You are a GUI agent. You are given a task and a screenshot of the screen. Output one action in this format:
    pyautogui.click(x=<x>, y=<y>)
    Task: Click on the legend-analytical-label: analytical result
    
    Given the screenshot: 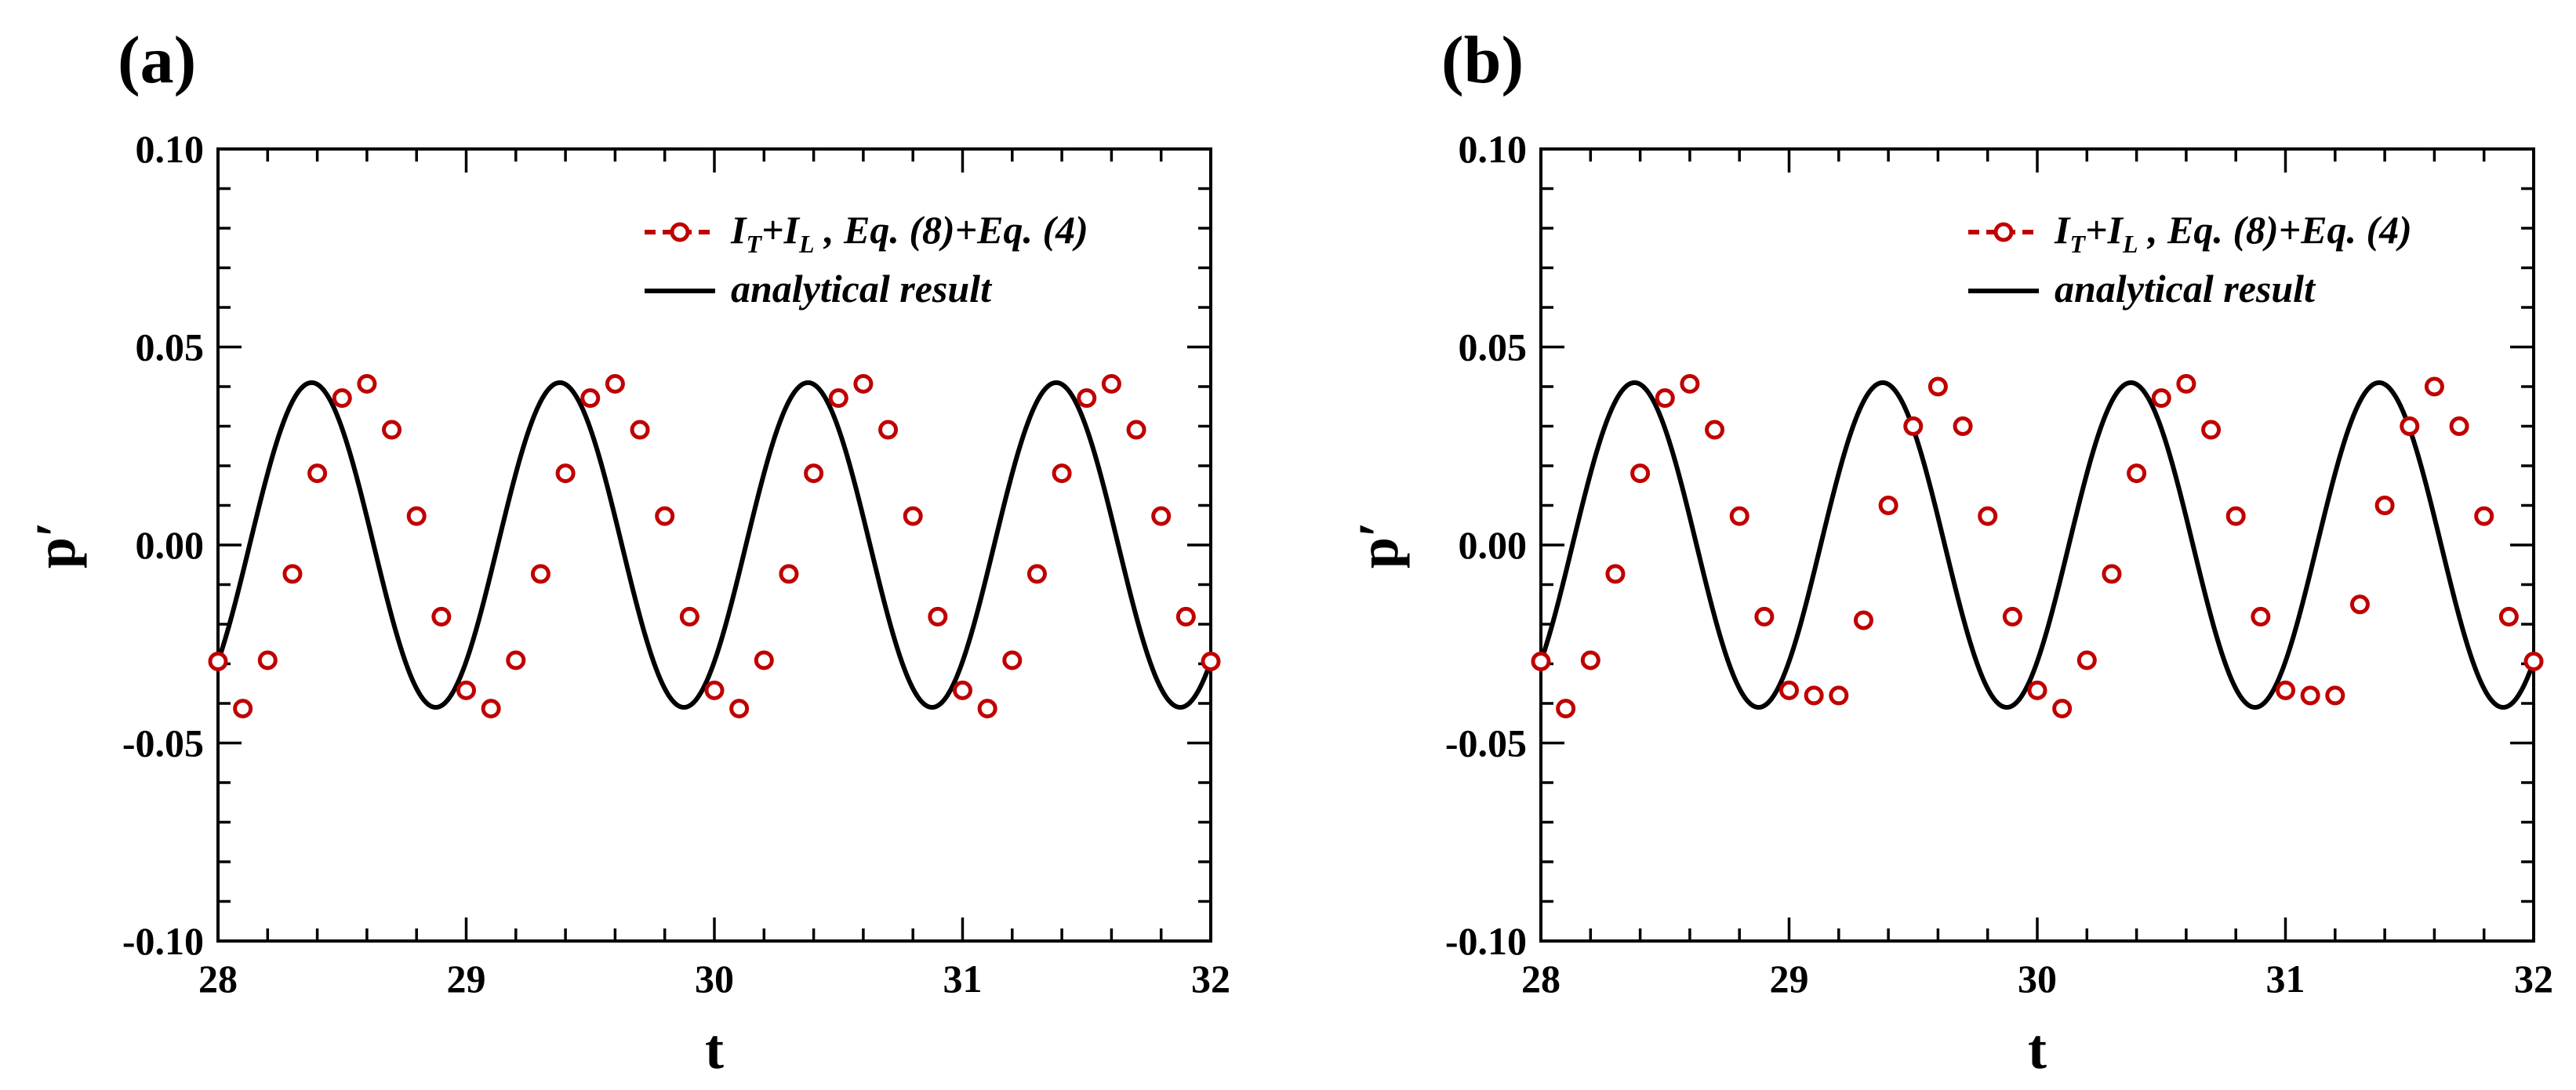 What is the action you would take?
    pyautogui.click(x=862, y=289)
    